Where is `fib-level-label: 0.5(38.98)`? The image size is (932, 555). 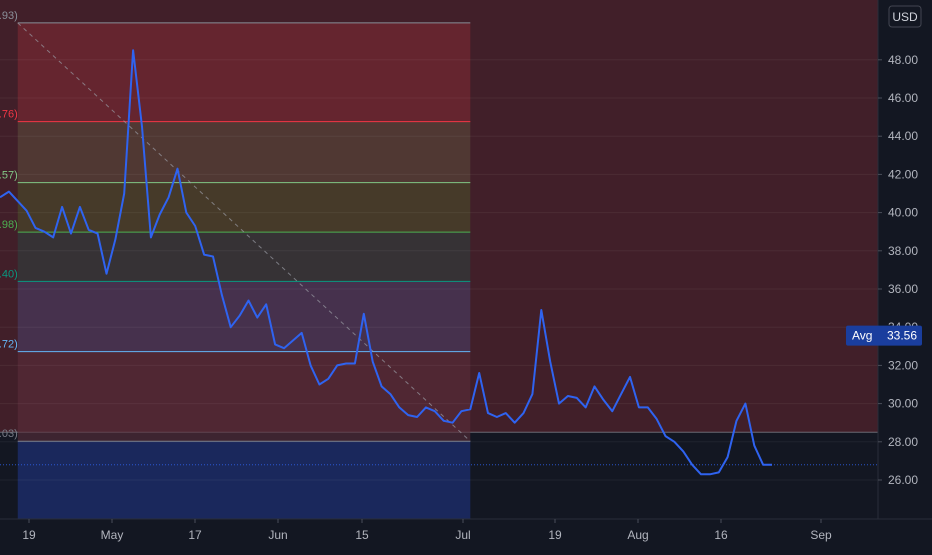 fib-level-label: 0.5(38.98) is located at coordinates (9, 225).